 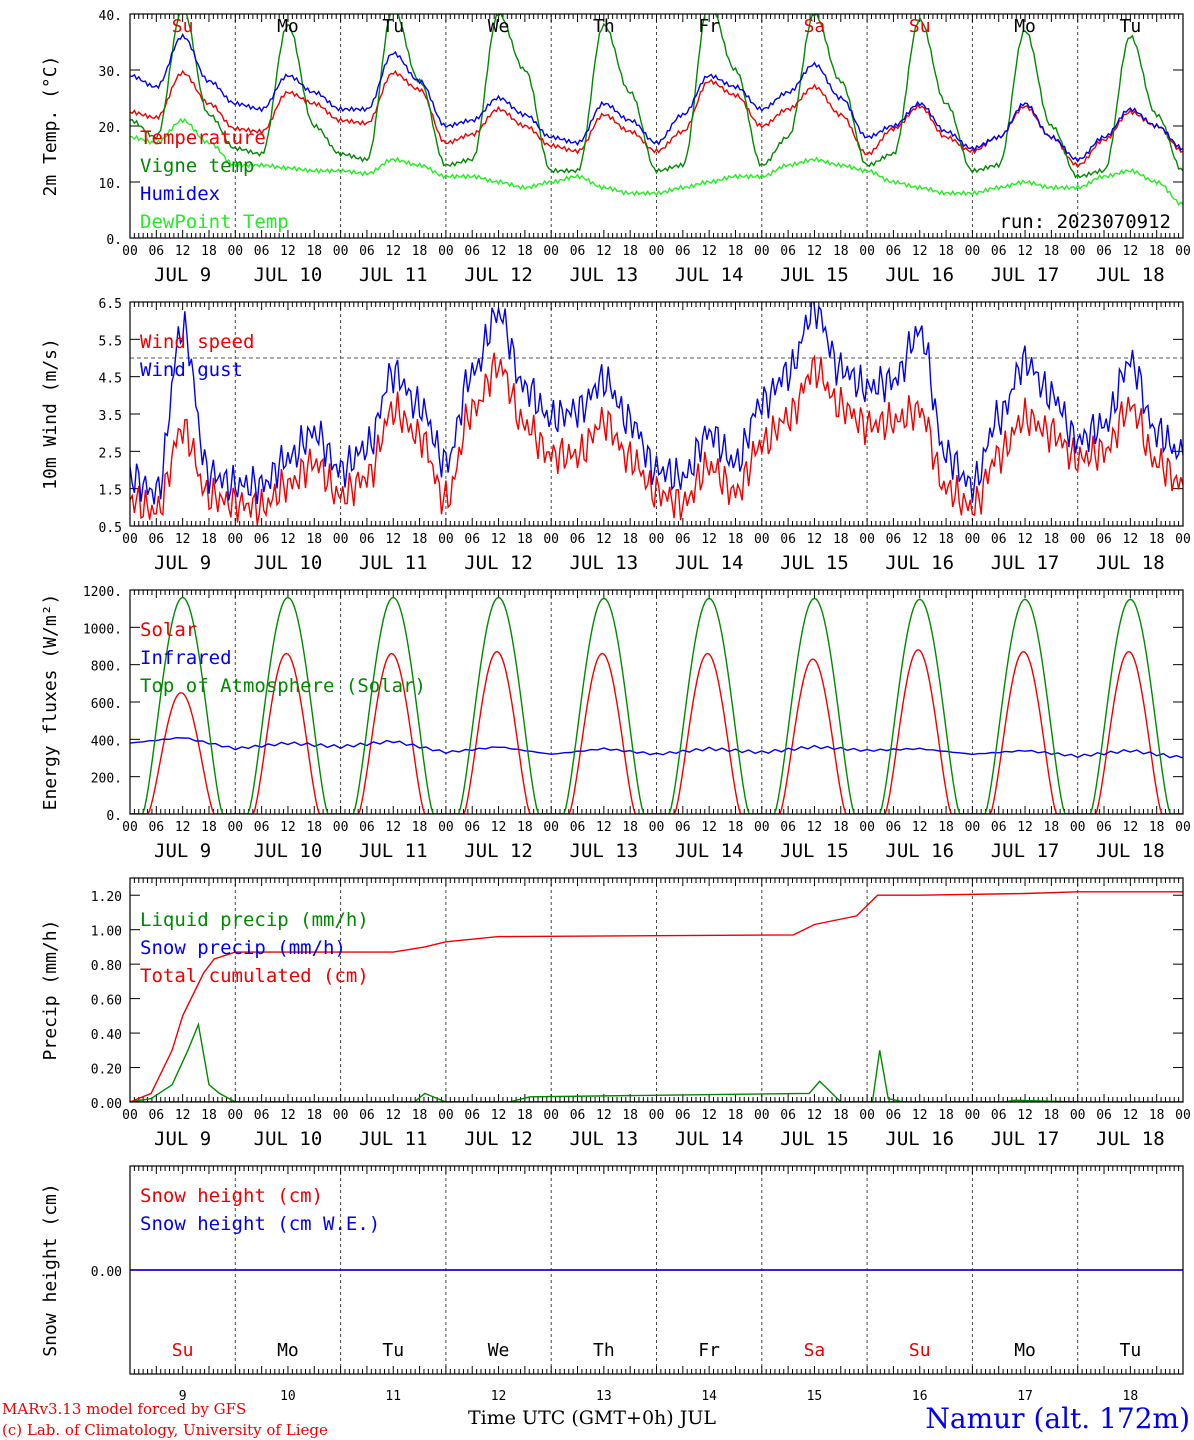 I want to click on date-label: JUL 13, so click(x=604, y=275).